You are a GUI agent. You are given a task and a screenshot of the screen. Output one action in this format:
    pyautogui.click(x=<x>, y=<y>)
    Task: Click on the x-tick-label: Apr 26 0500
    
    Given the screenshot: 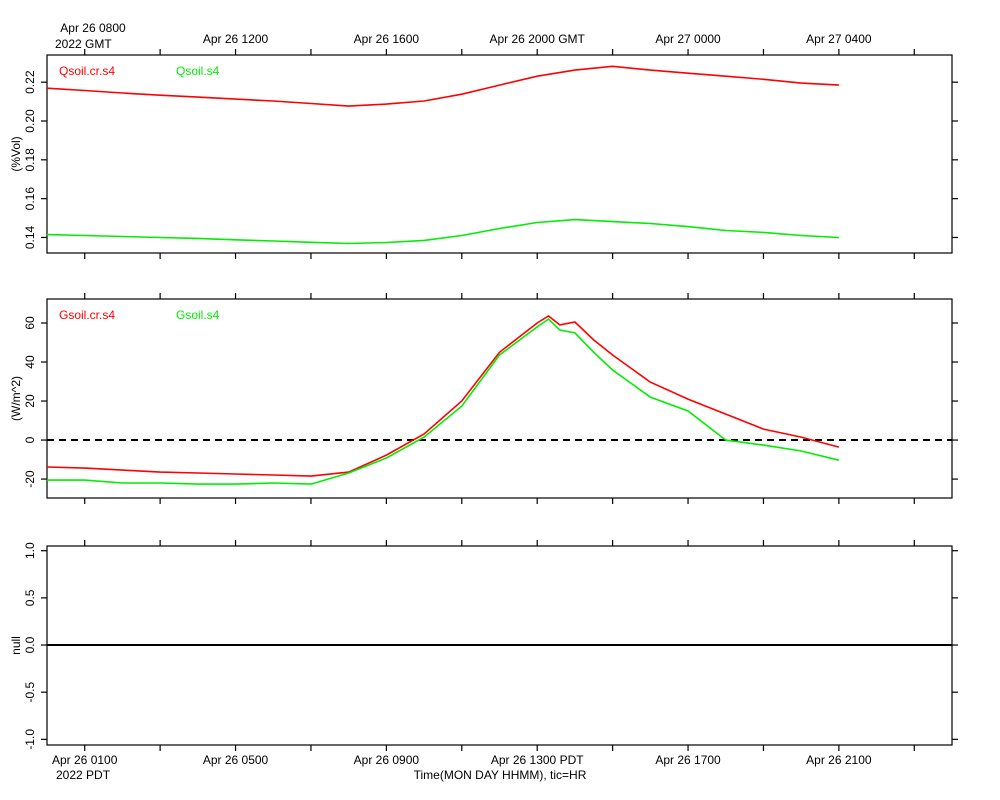 What is the action you would take?
    pyautogui.click(x=236, y=760)
    